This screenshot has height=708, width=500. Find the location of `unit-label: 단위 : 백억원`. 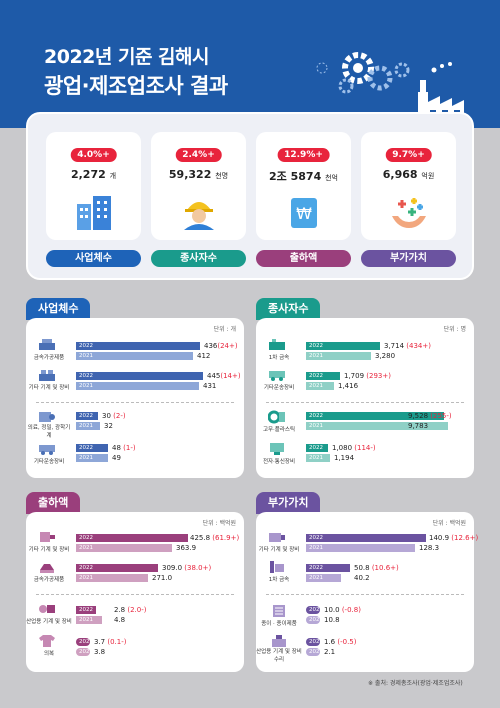

unit-label: 단위 : 백억원 is located at coordinates (219, 523).